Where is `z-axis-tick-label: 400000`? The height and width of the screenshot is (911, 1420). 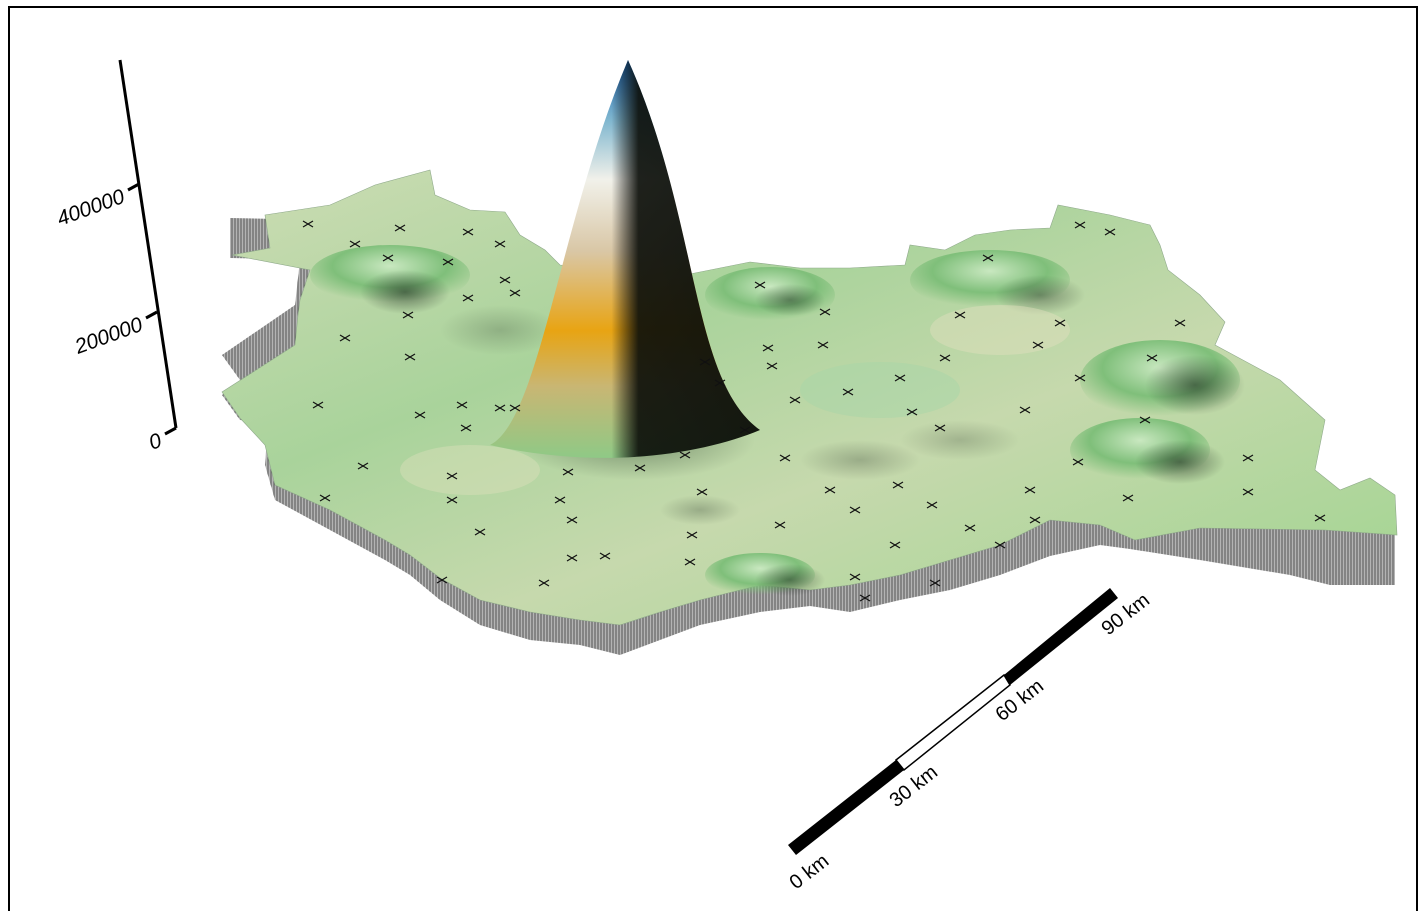
z-axis-tick-label: 400000 is located at coordinates (91, 208).